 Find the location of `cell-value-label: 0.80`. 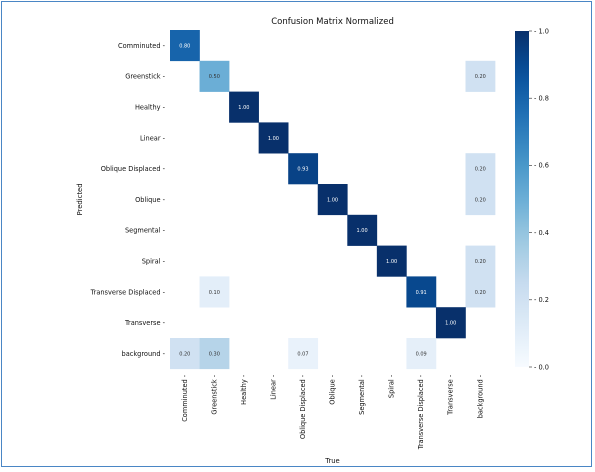

cell-value-label: 0.80 is located at coordinates (184, 46).